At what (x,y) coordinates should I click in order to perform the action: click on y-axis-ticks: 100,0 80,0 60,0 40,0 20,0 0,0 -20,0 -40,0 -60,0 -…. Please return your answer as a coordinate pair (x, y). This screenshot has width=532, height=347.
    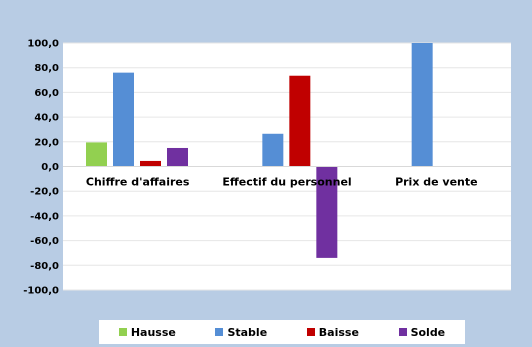
    Looking at the image, I should click on (41, 168).